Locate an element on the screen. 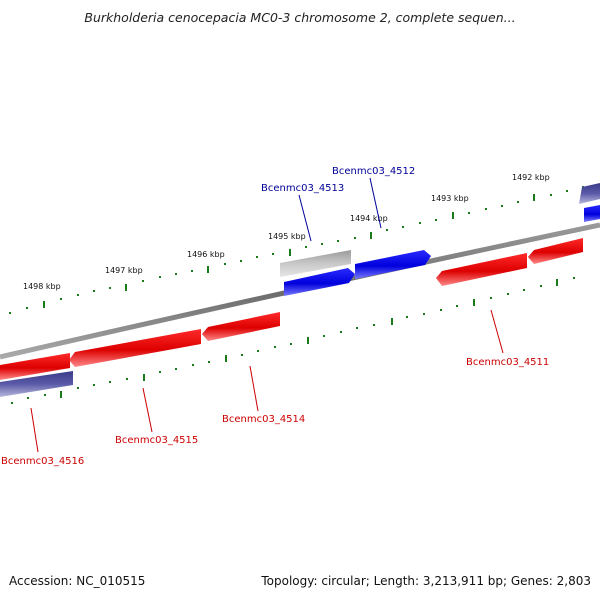 The height and width of the screenshot is (600, 600). gene-label-bcenmc03-4511: Bcenmc03_4511 is located at coordinates (507, 362).